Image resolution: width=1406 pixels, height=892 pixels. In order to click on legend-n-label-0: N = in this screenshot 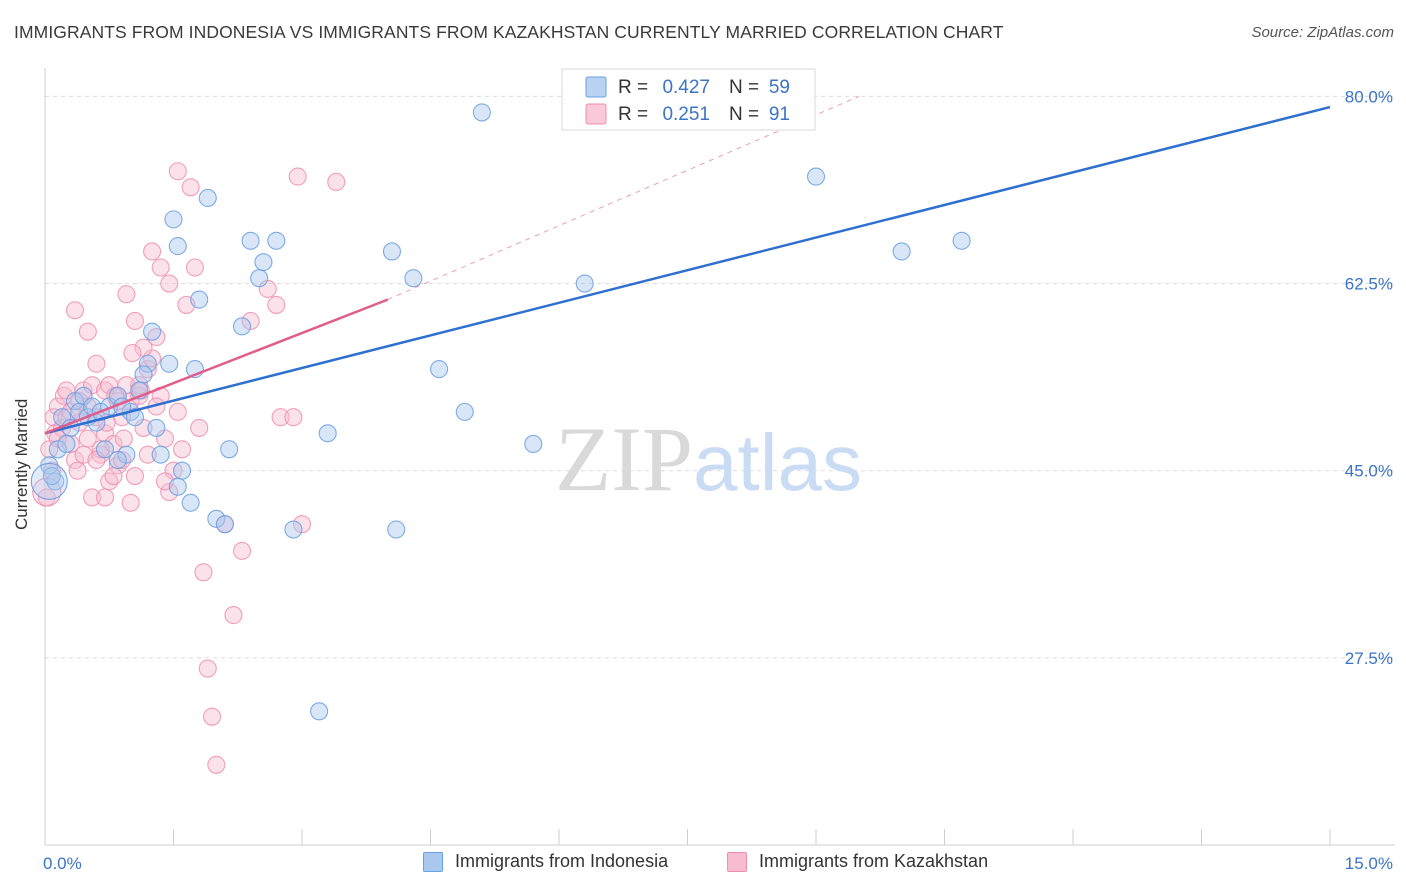, I will do `click(744, 87)`.